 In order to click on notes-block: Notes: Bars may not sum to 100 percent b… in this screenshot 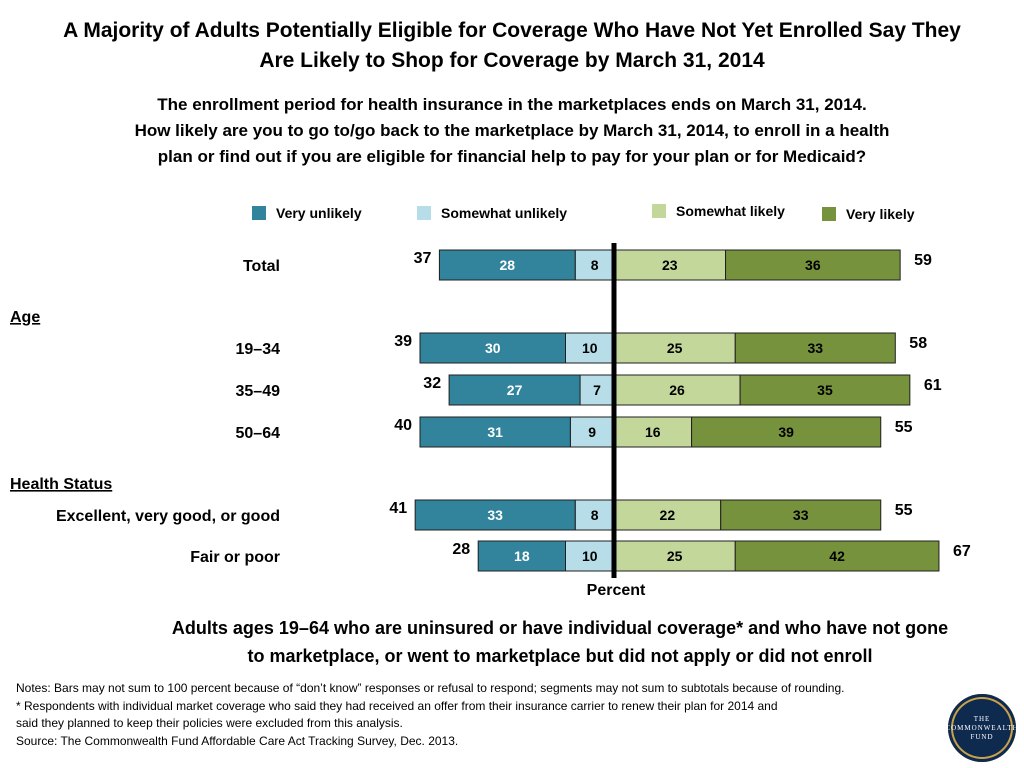, I will do `click(516, 715)`.